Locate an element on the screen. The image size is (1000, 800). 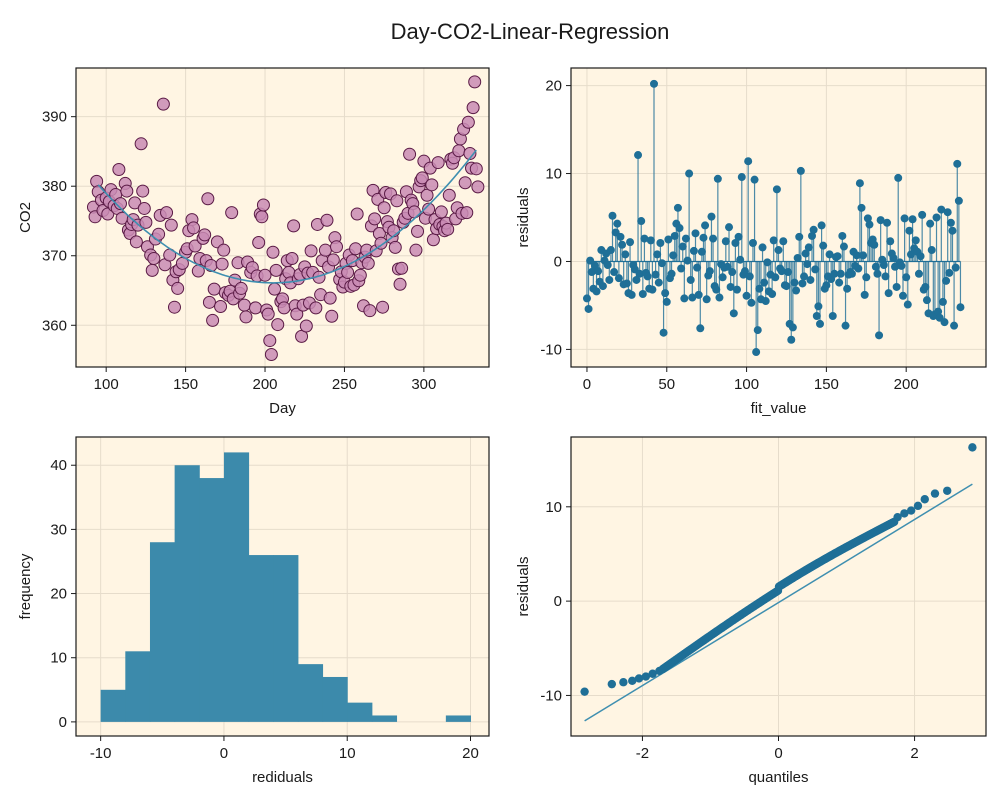
plot-content is located at coordinates (286, 587).